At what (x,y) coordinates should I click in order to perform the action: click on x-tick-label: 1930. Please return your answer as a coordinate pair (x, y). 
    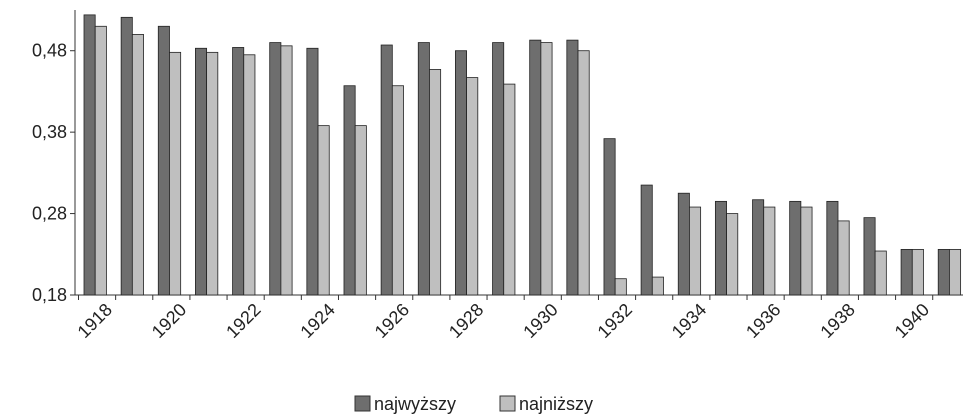
    Looking at the image, I should click on (540, 321).